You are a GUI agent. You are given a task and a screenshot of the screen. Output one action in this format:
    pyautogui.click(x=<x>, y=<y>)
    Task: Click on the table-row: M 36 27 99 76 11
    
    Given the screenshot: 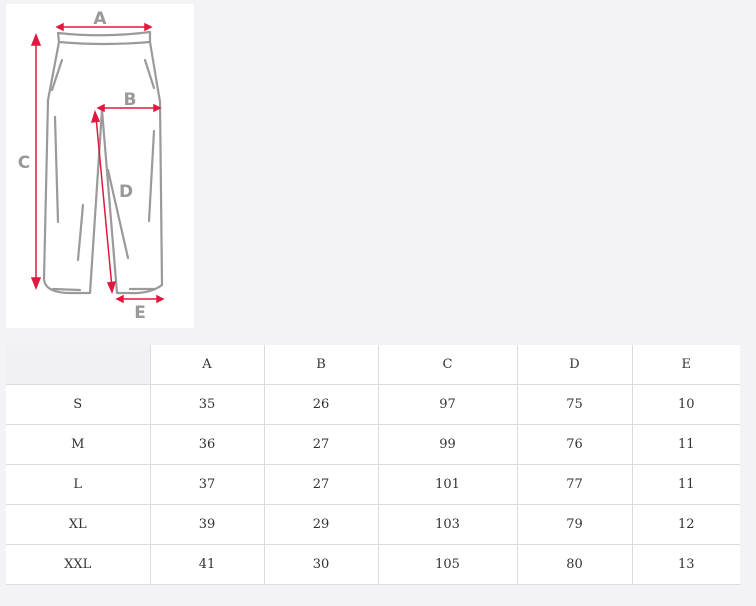 What is the action you would take?
    pyautogui.click(x=373, y=444)
    